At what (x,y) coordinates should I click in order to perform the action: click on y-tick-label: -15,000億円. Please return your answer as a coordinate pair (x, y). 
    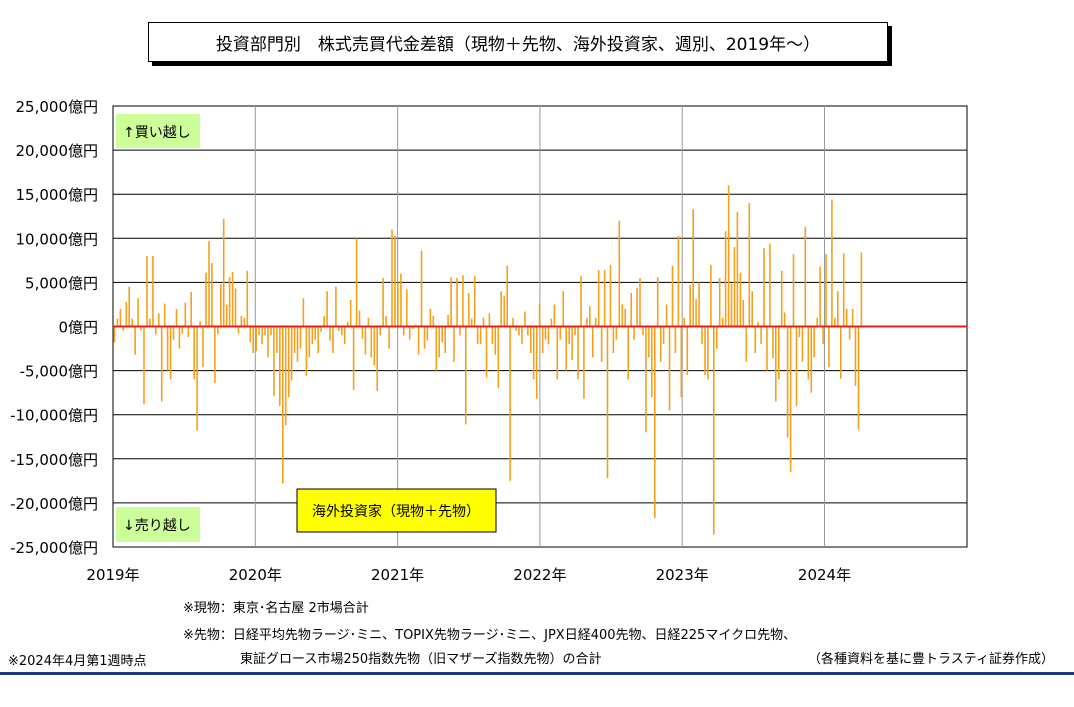
    Looking at the image, I should click on (54, 460).